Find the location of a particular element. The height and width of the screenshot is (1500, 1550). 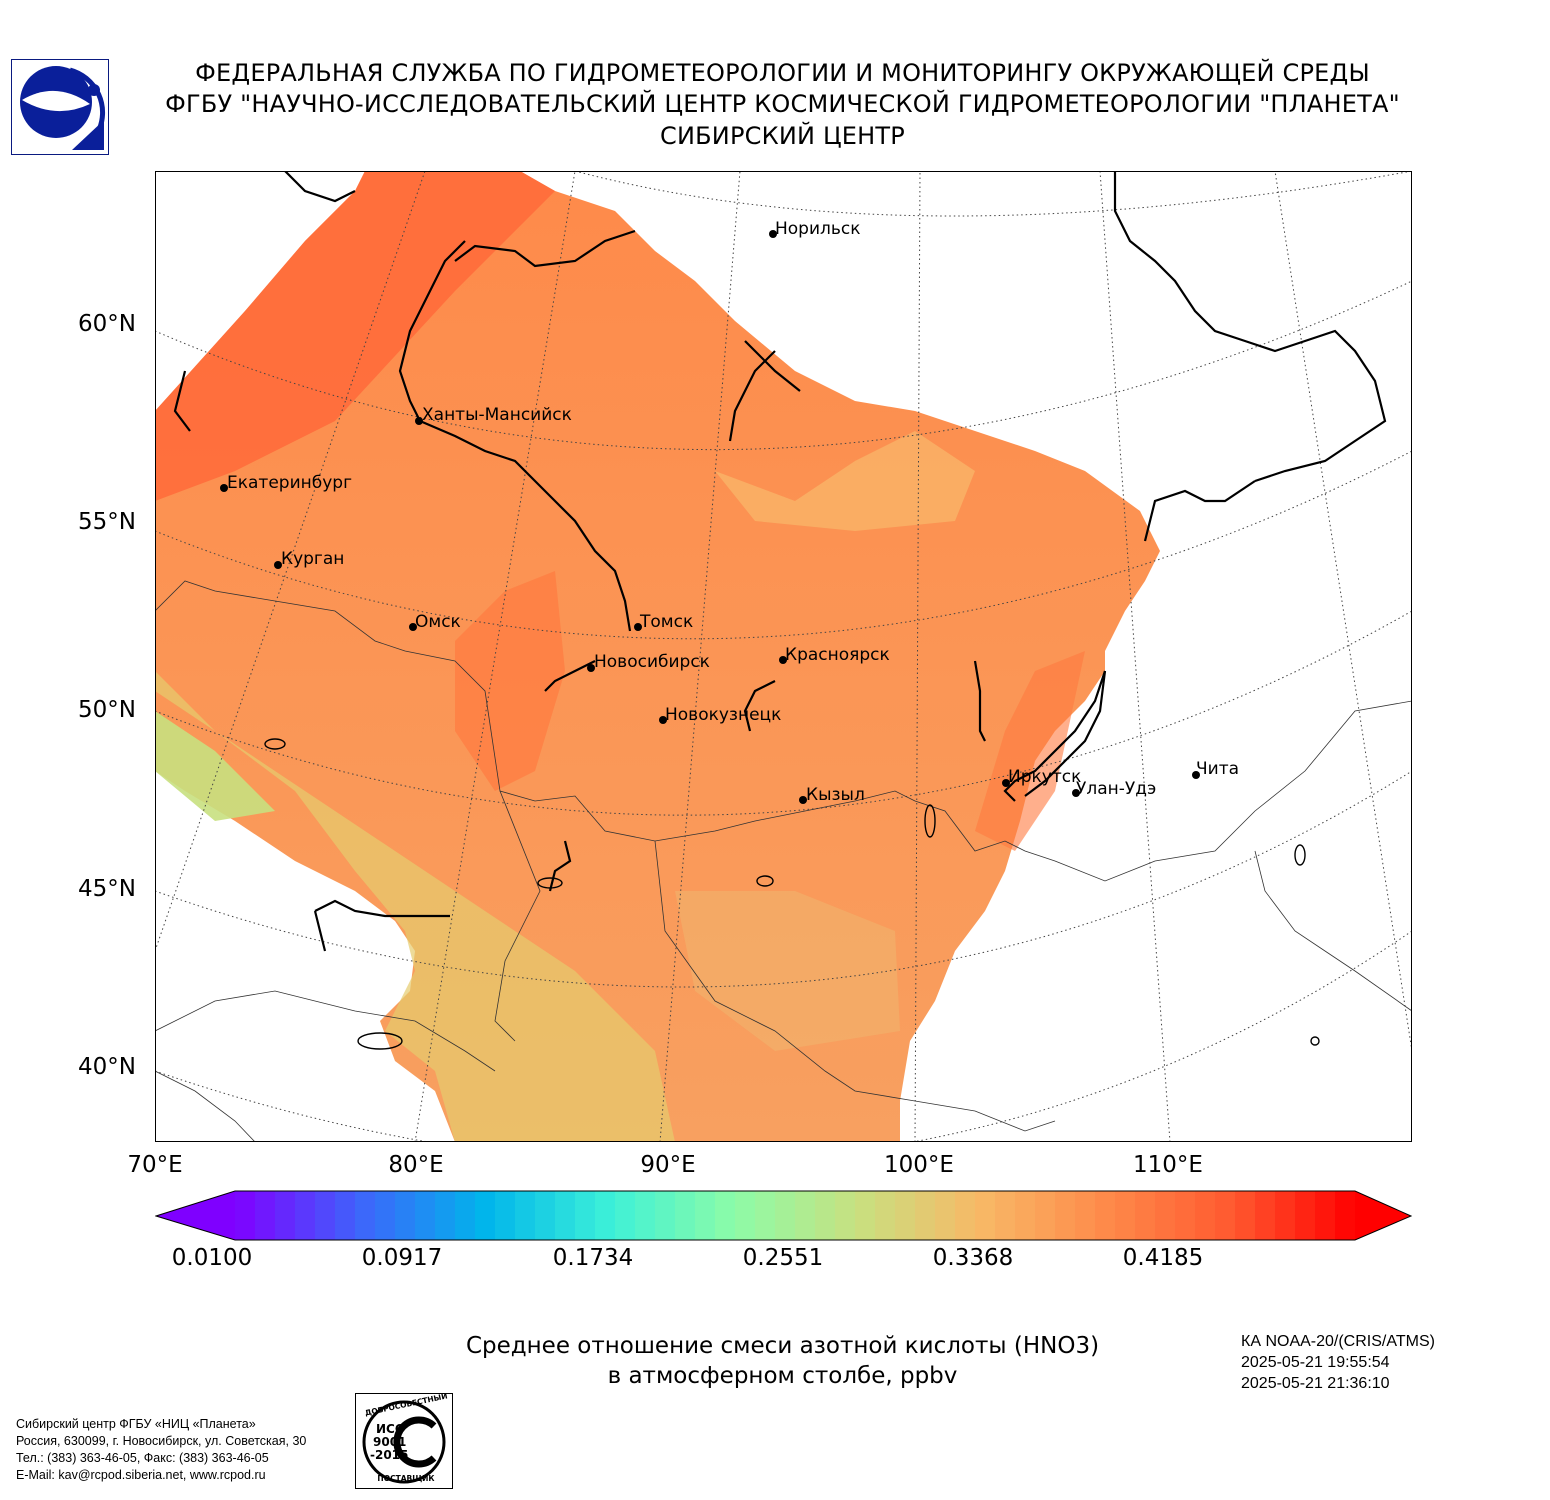

city-label-novokuznetsk: Новокузнецк is located at coordinates (723, 715).